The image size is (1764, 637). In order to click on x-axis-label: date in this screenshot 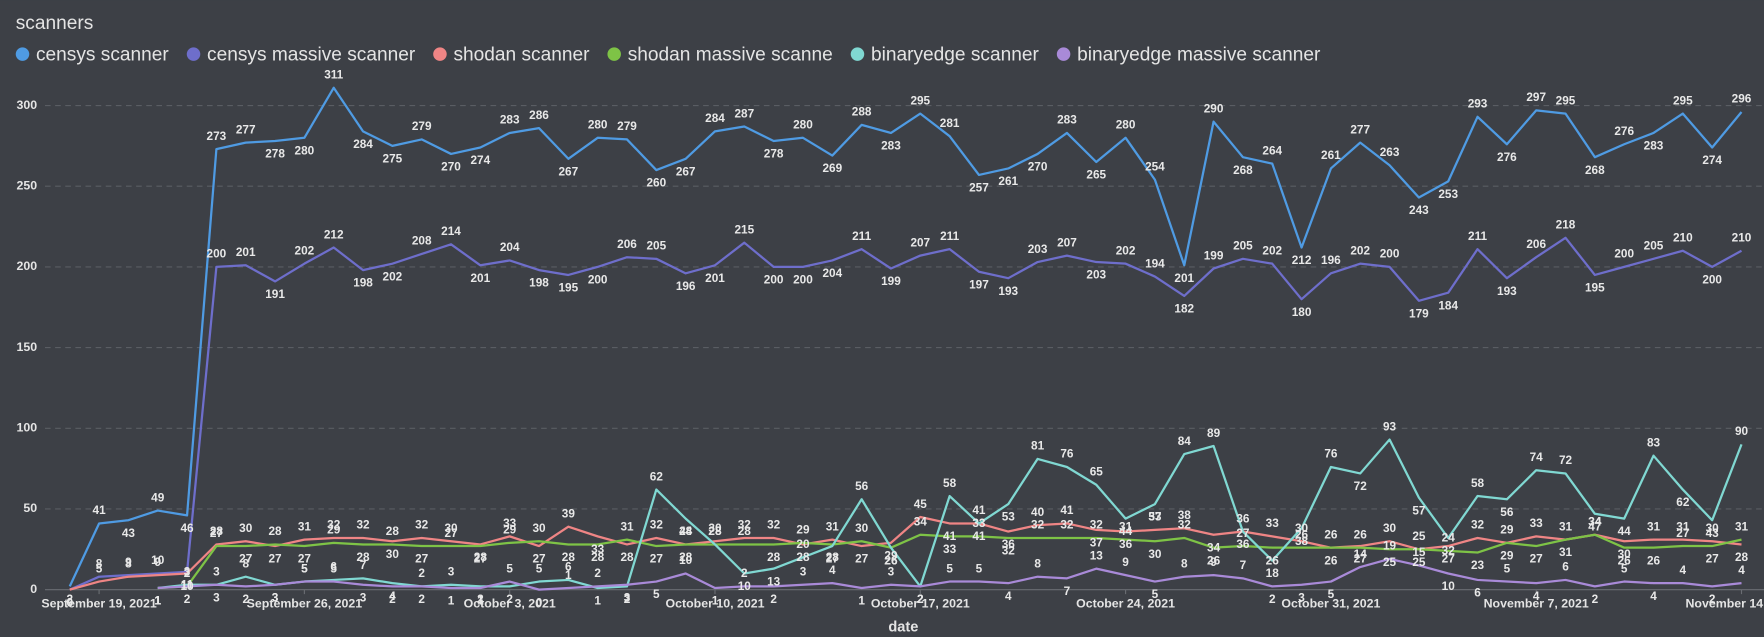, I will do `click(903, 628)`.